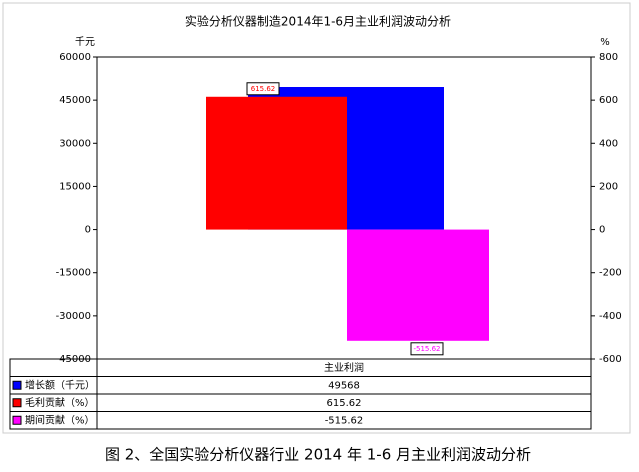 Image resolution: width=639 pixels, height=472 pixels. I want to click on data-label: -515.62, so click(426, 349).